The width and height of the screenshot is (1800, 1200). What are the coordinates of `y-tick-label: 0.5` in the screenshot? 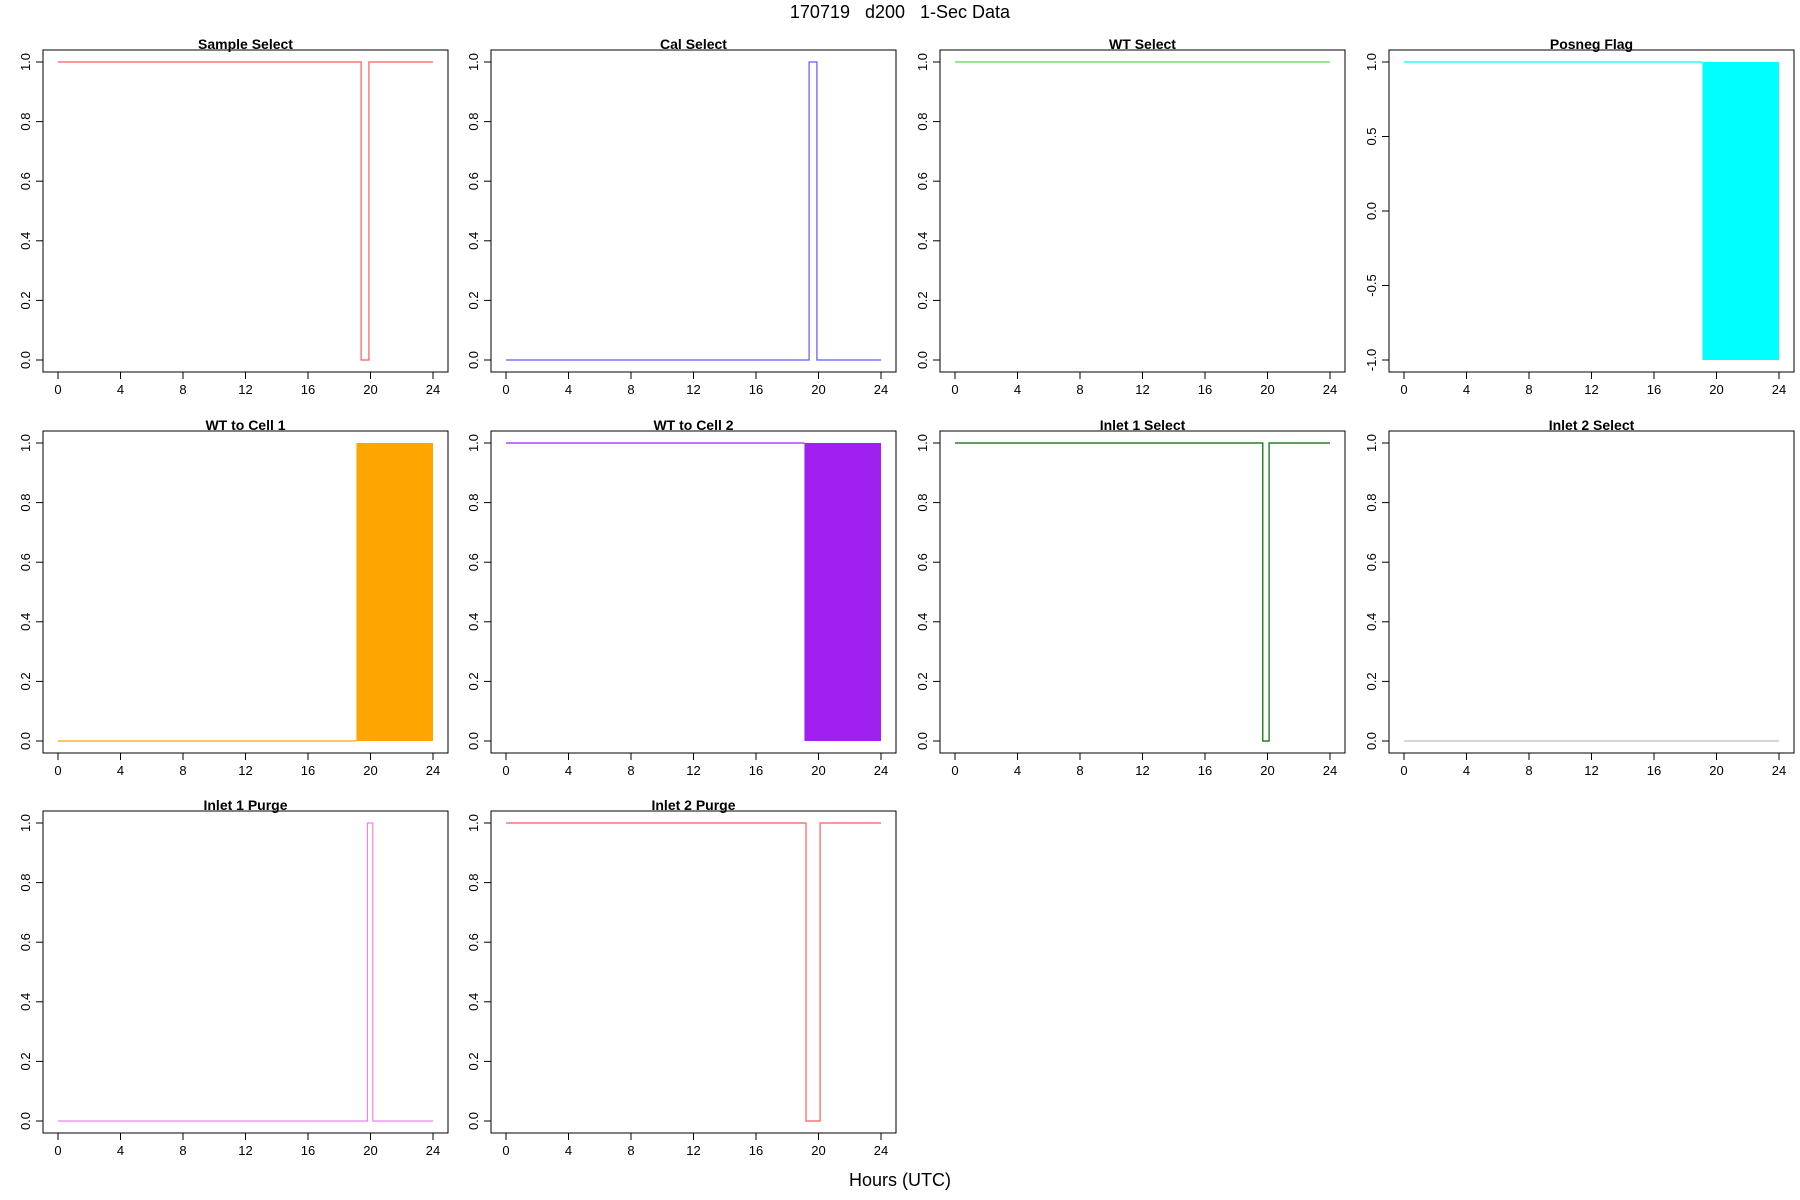 It's located at (1371, 136).